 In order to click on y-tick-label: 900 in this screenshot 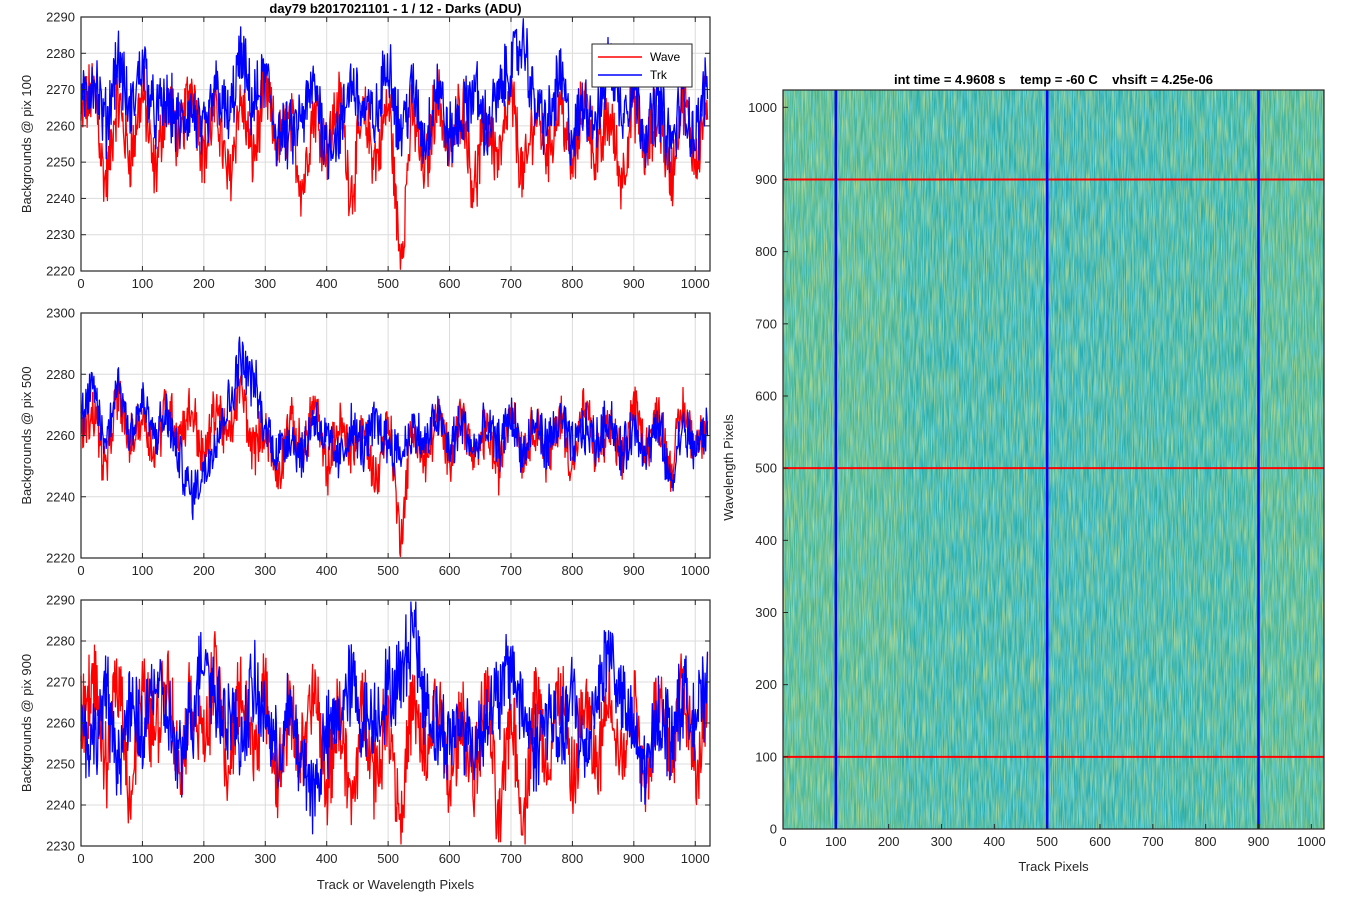, I will do `click(766, 179)`.